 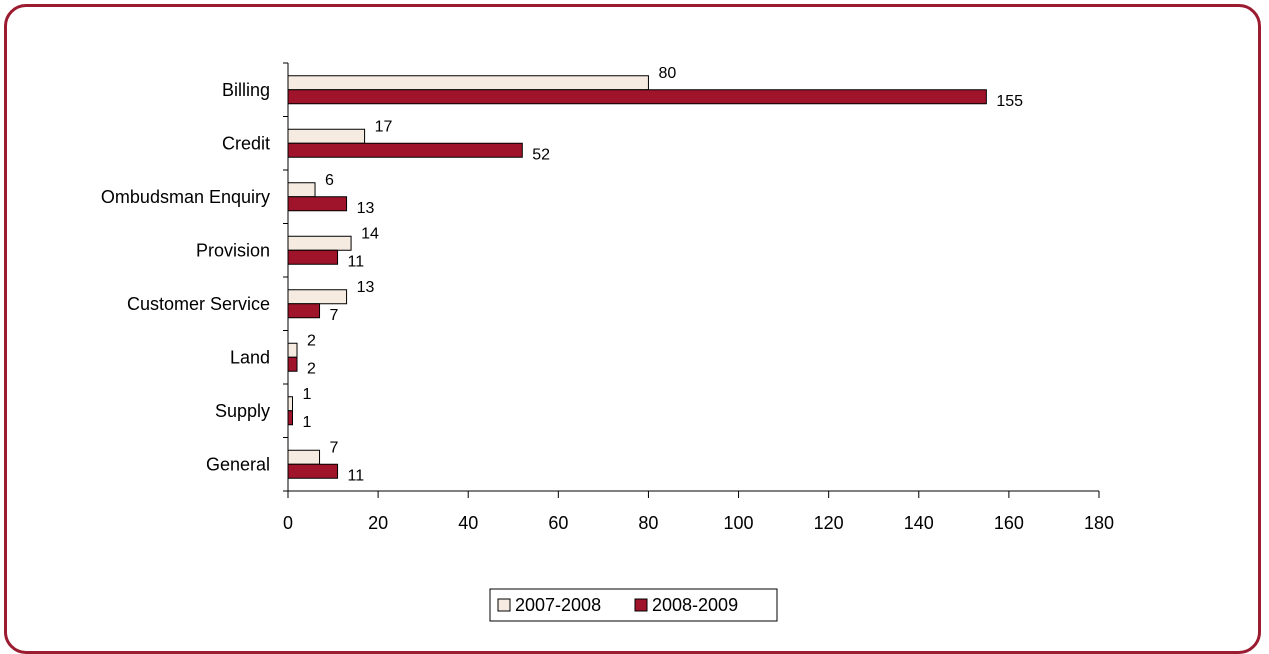 What do you see at coordinates (288, 523) in the screenshot?
I see `x-tick-label: 0` at bounding box center [288, 523].